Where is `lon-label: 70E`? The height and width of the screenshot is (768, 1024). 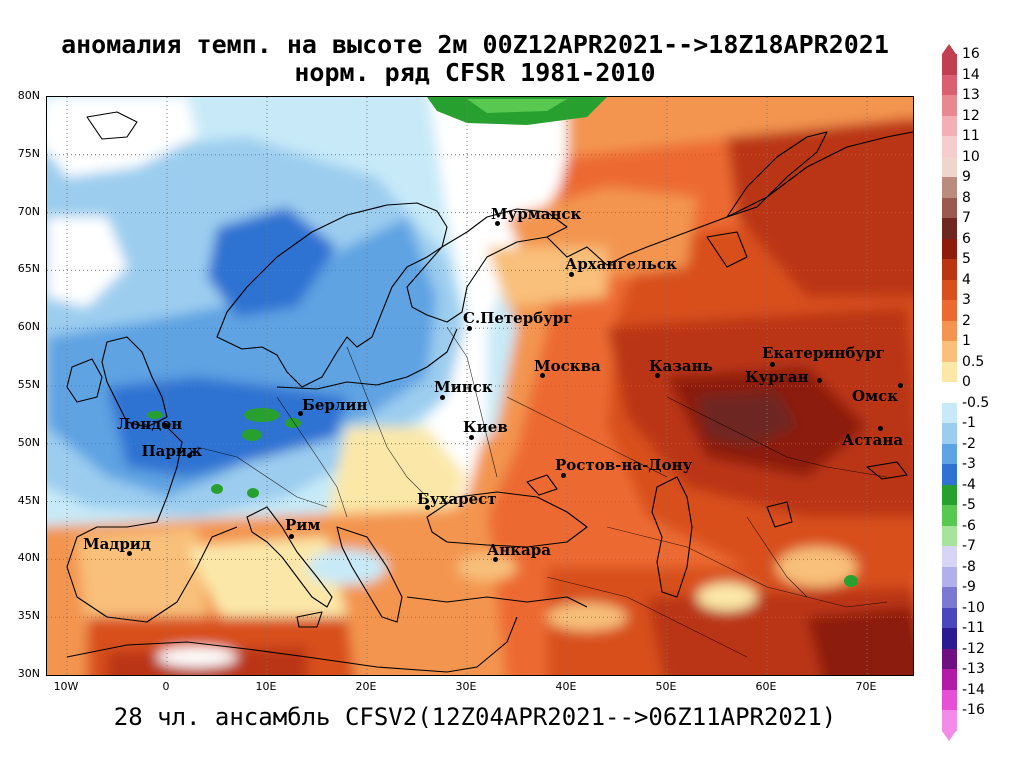
lon-label: 70E is located at coordinates (866, 686).